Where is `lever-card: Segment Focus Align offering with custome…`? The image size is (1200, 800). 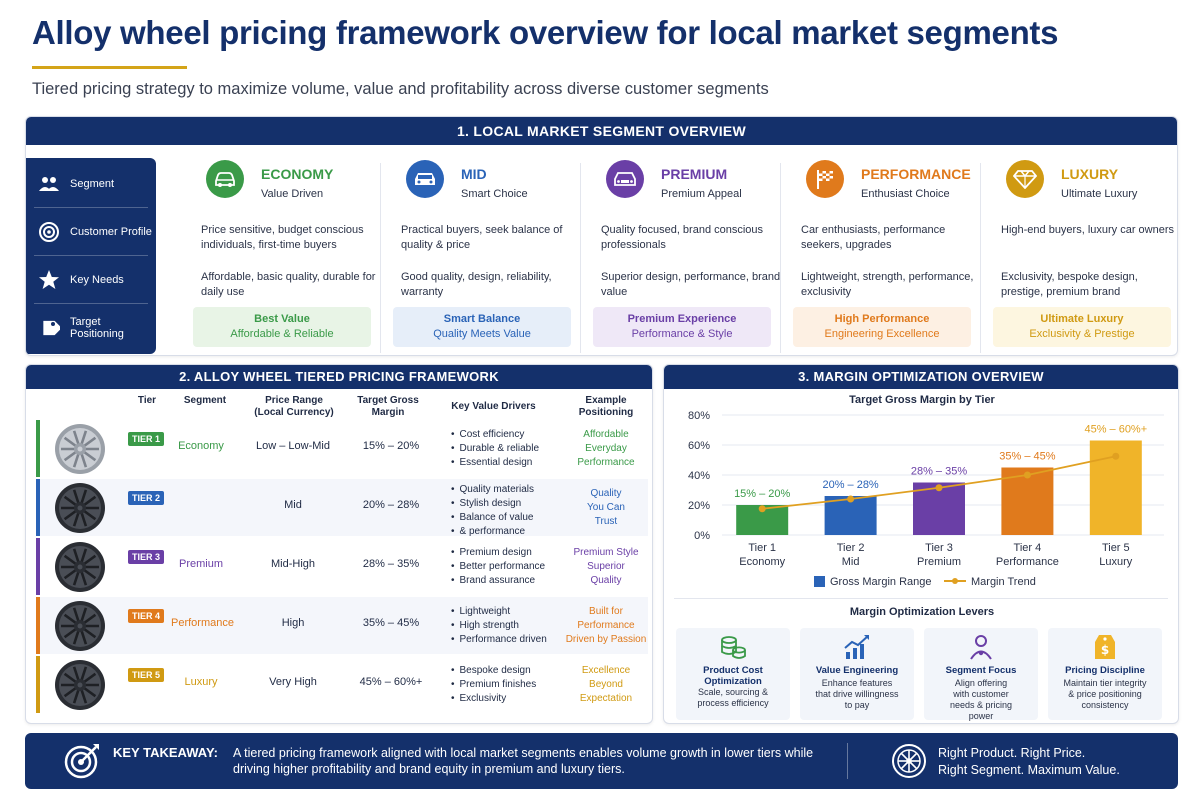 lever-card: Segment Focus Align offering with custome… is located at coordinates (981, 675).